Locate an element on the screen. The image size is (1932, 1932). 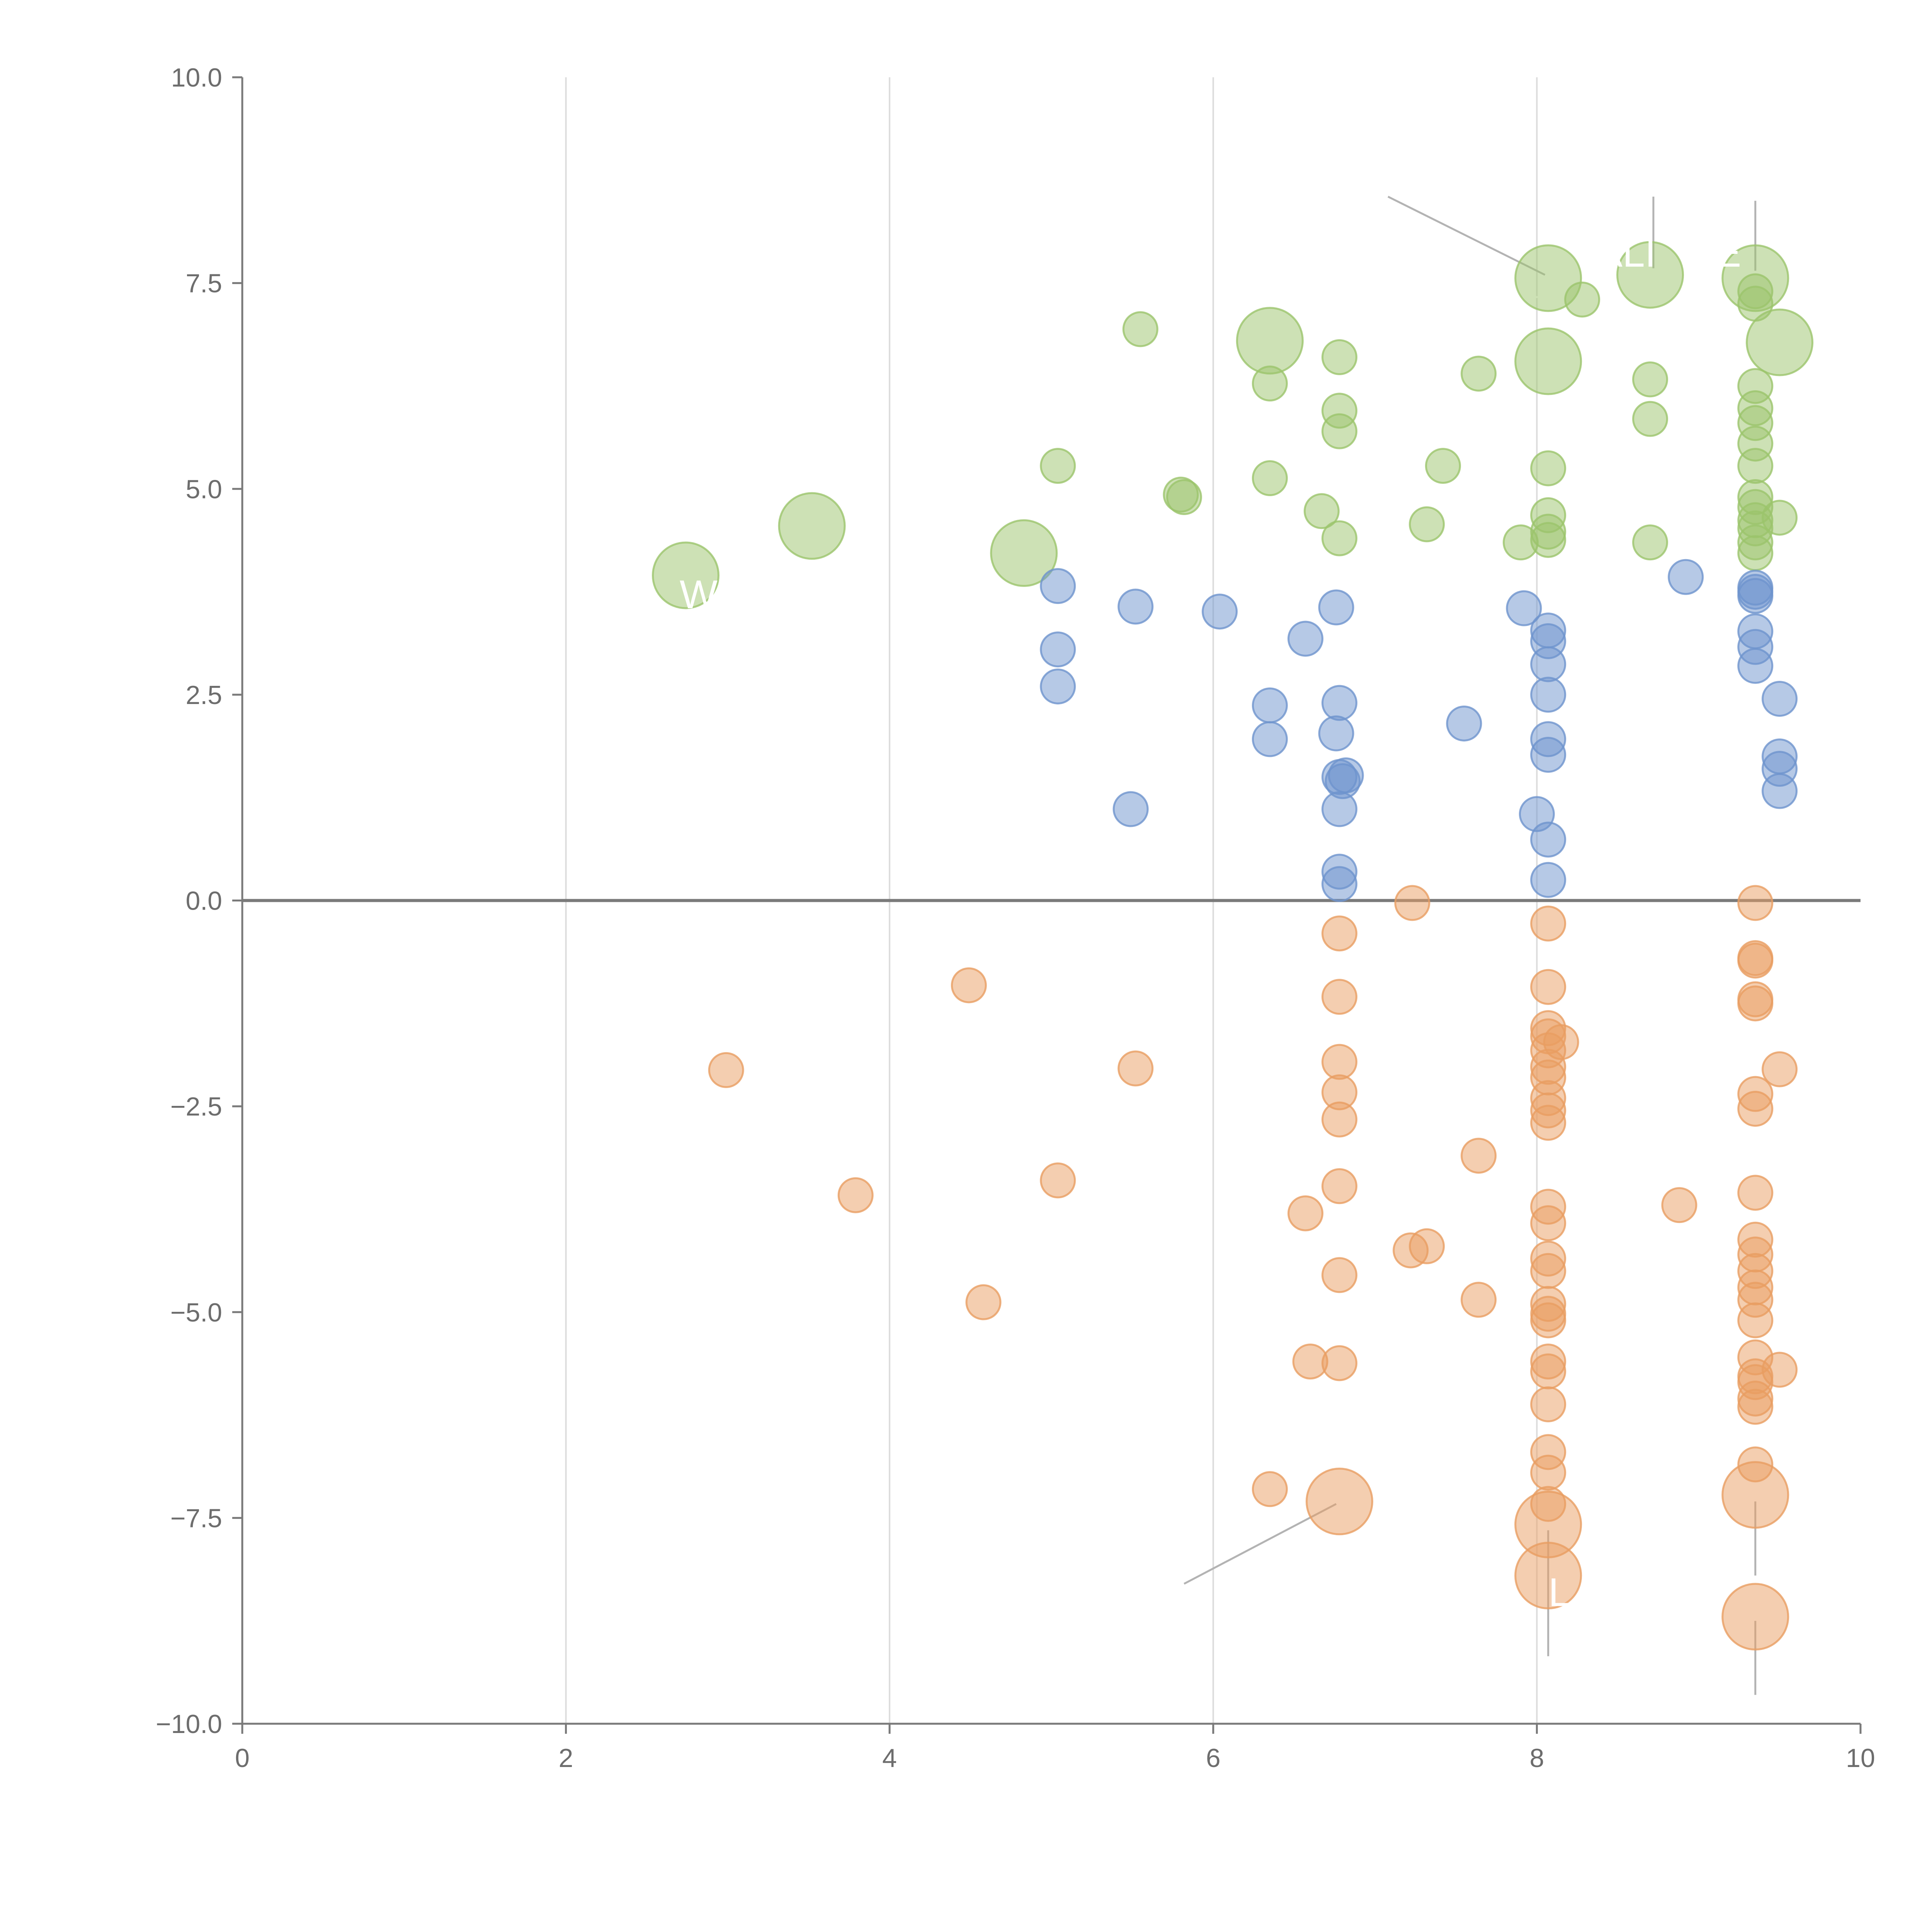
x-tick-label: 10 is located at coordinates (1860, 1758).